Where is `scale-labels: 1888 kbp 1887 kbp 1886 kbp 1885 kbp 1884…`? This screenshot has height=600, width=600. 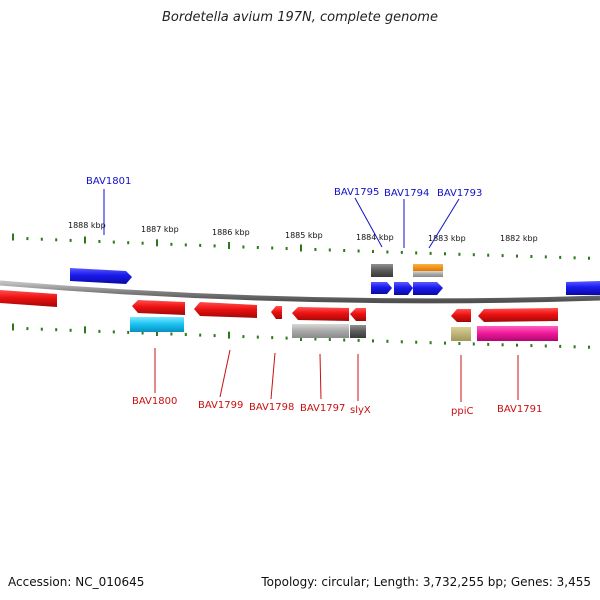 scale-labels: 1888 kbp 1887 kbp 1886 kbp 1885 kbp 1884… is located at coordinates (303, 232).